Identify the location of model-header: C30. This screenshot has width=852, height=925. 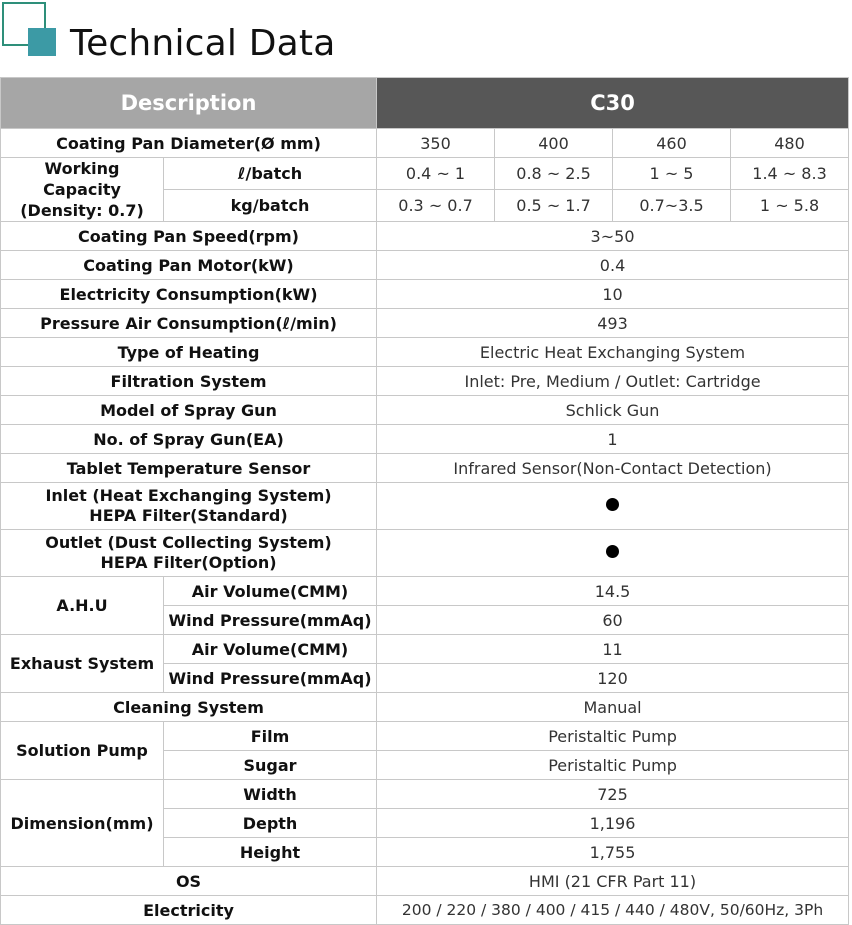
(613, 103).